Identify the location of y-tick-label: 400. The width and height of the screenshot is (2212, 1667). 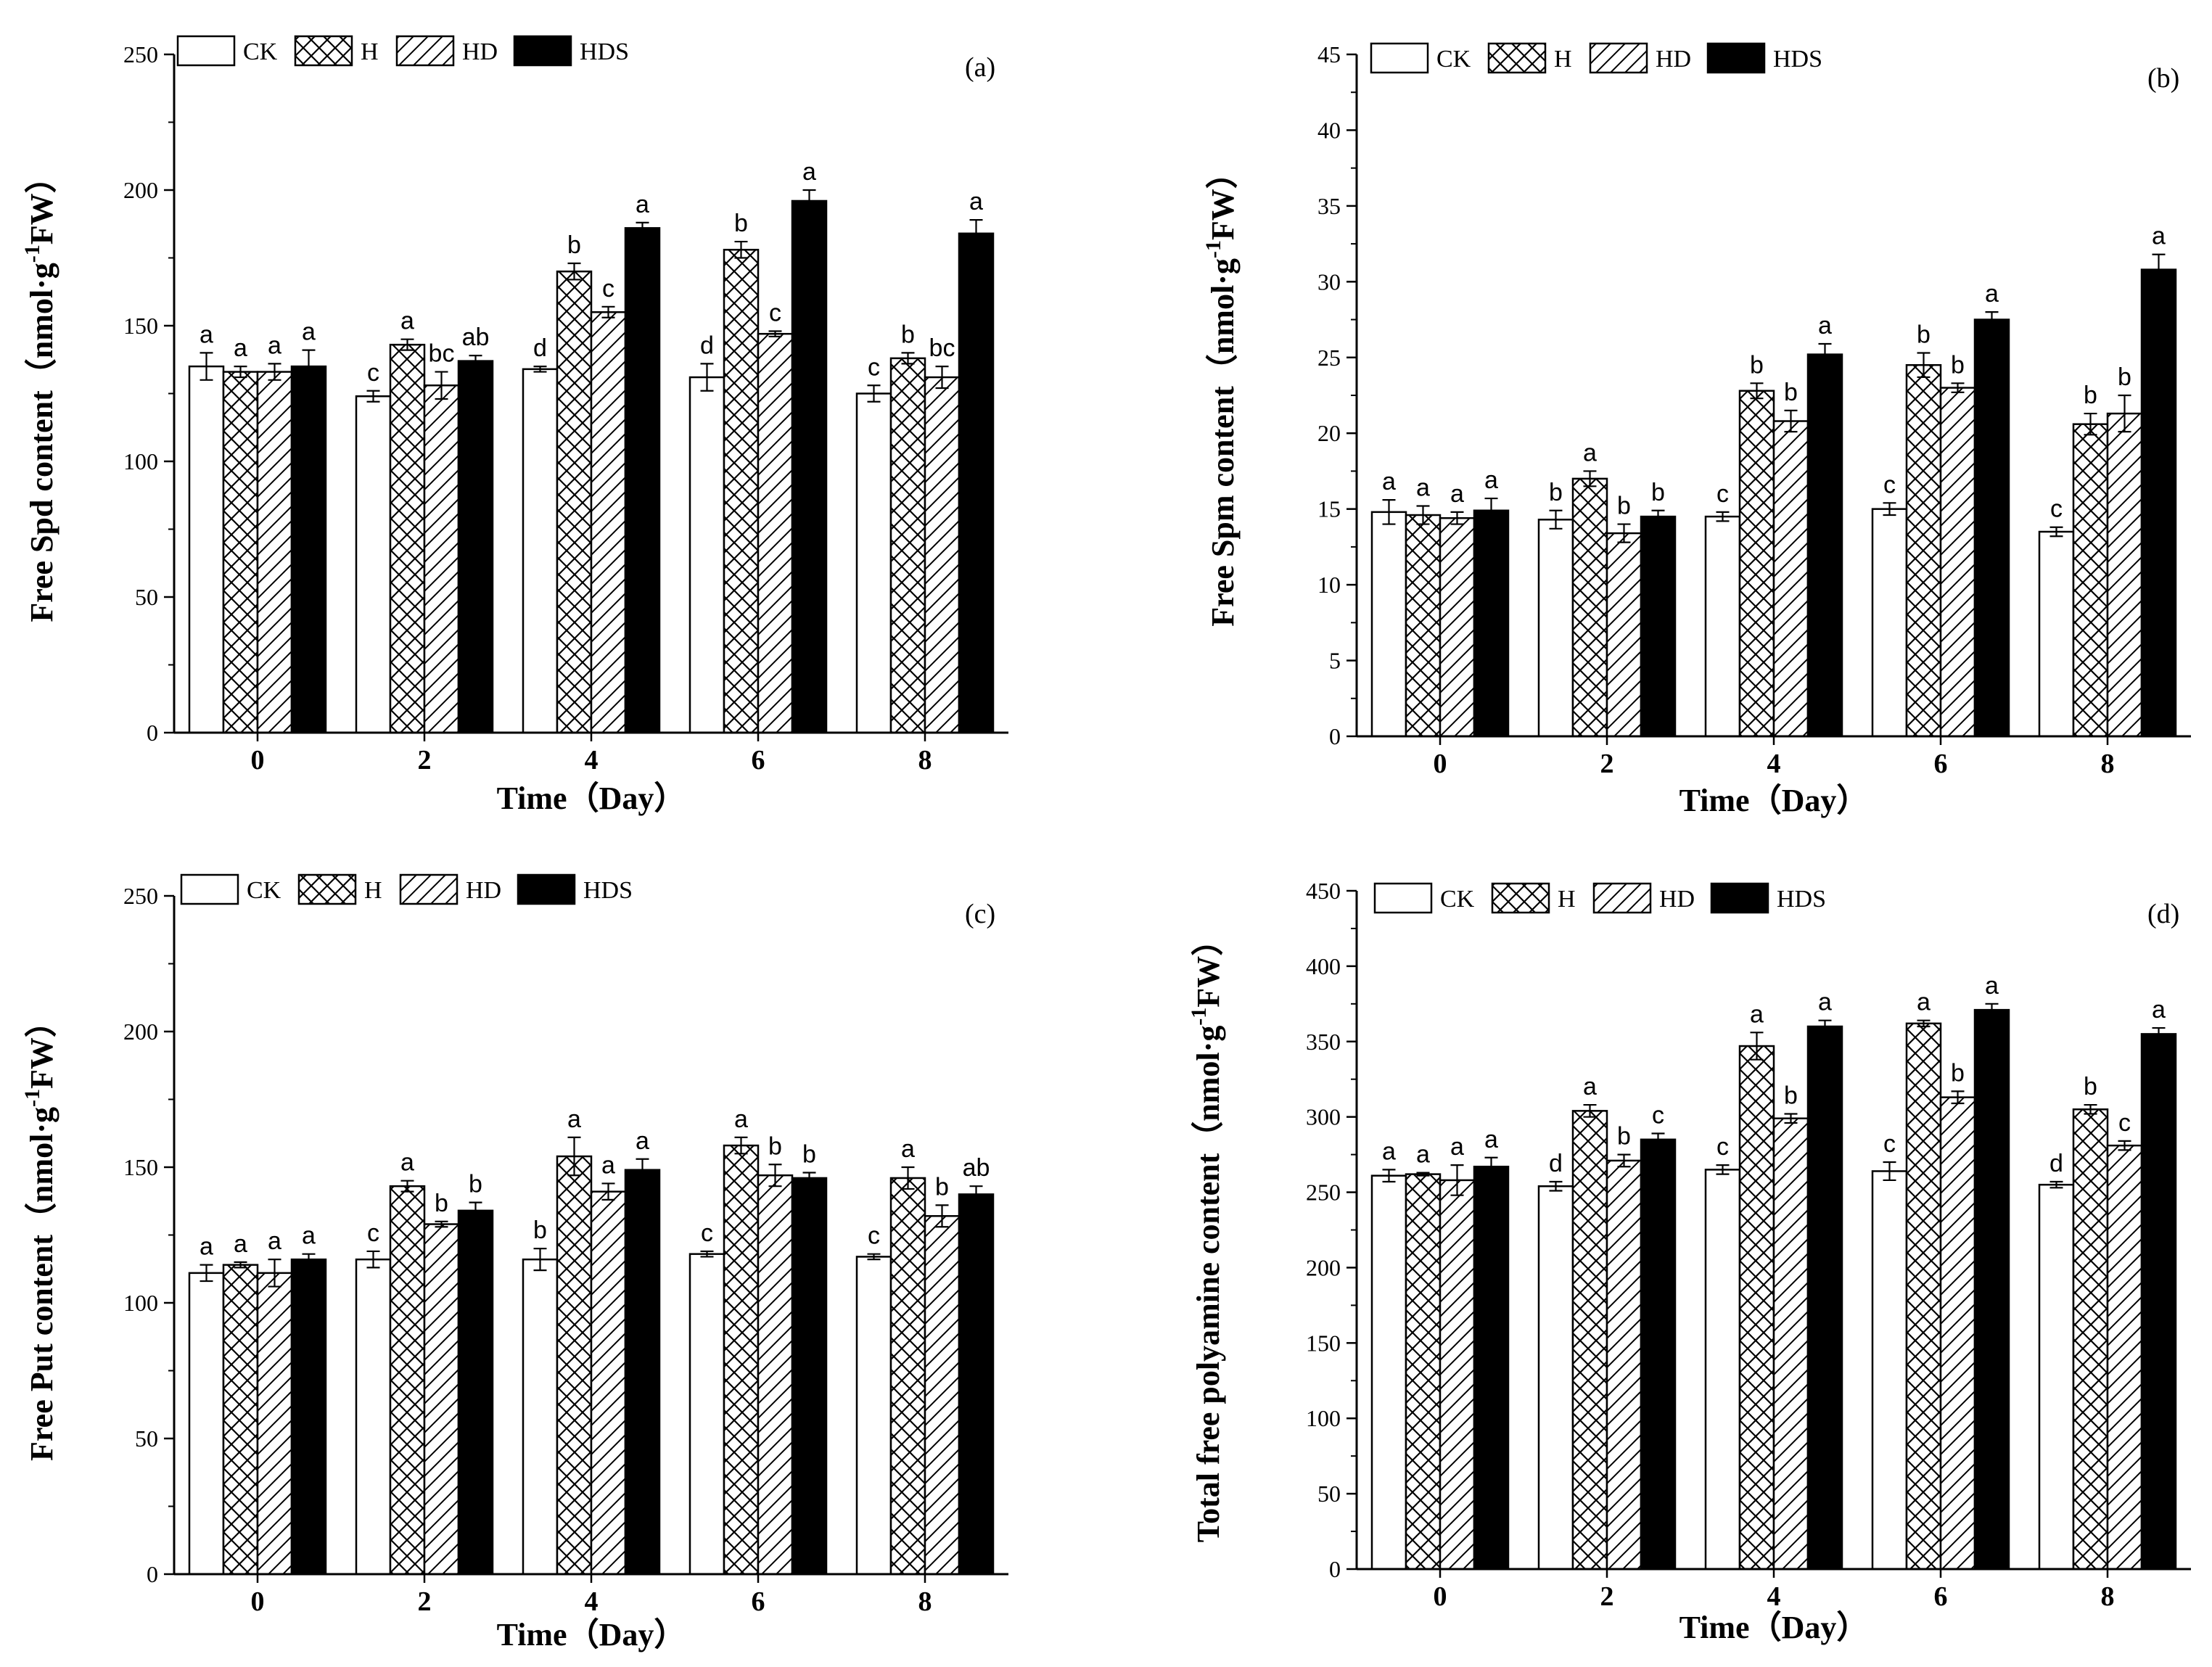
(1324, 966).